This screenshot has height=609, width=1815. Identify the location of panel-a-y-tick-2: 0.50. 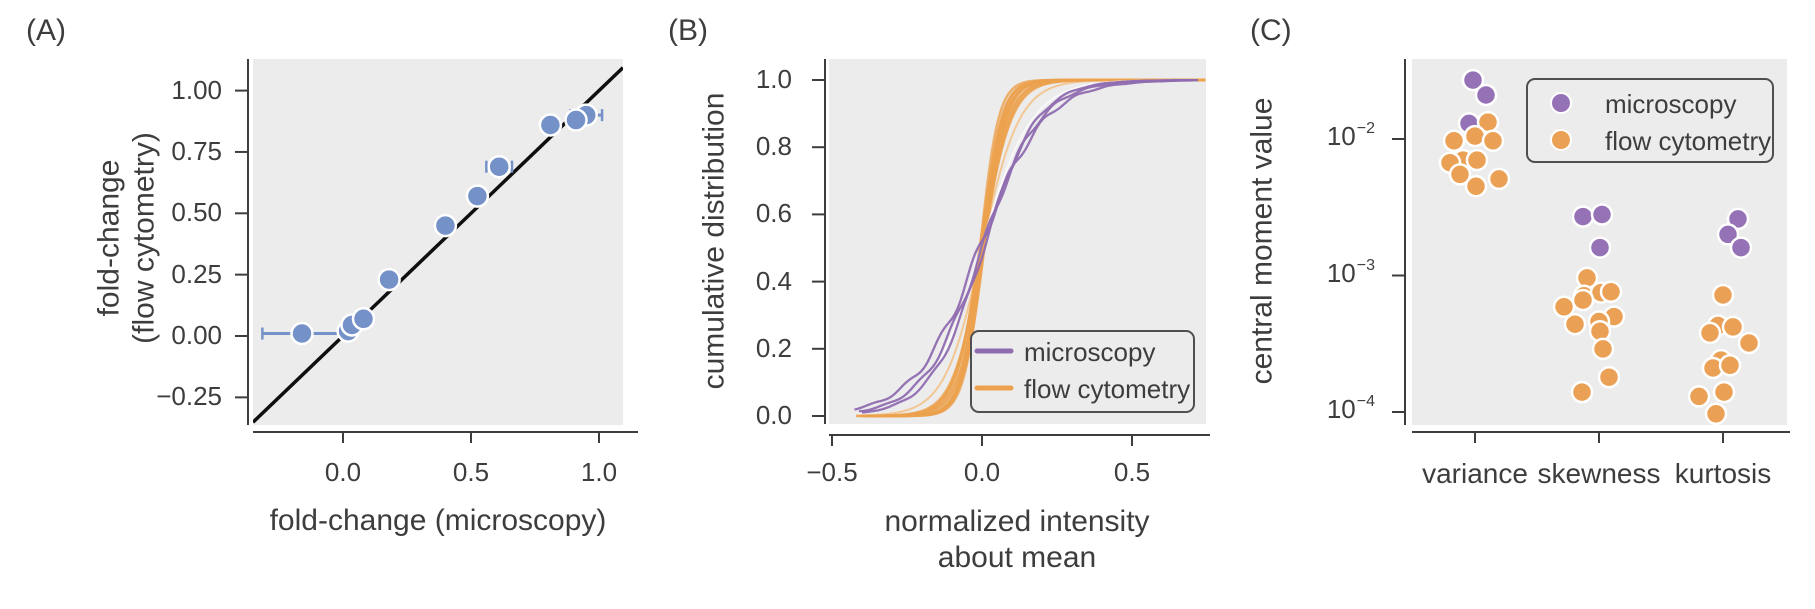
(196, 212).